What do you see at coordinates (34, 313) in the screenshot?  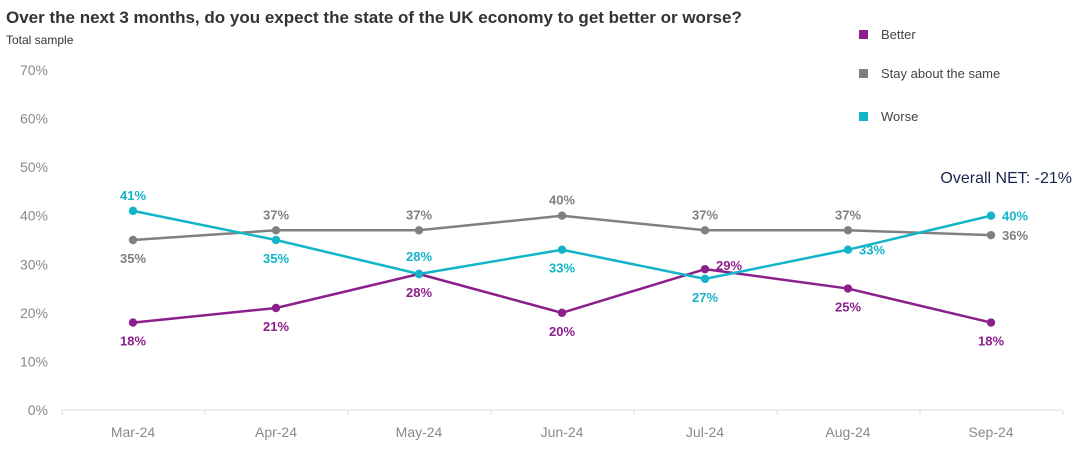 I see `y-tick-label: 20%` at bounding box center [34, 313].